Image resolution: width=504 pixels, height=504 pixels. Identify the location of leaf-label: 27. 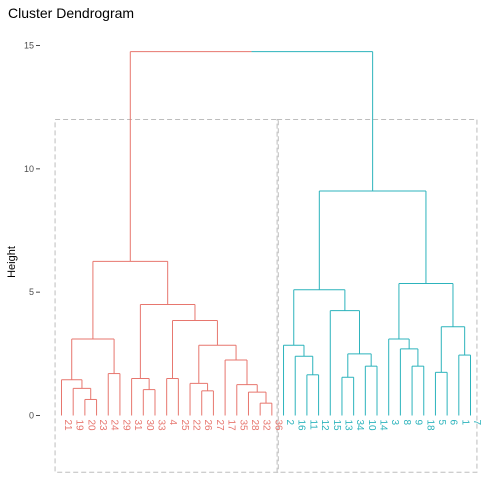
(219, 426).